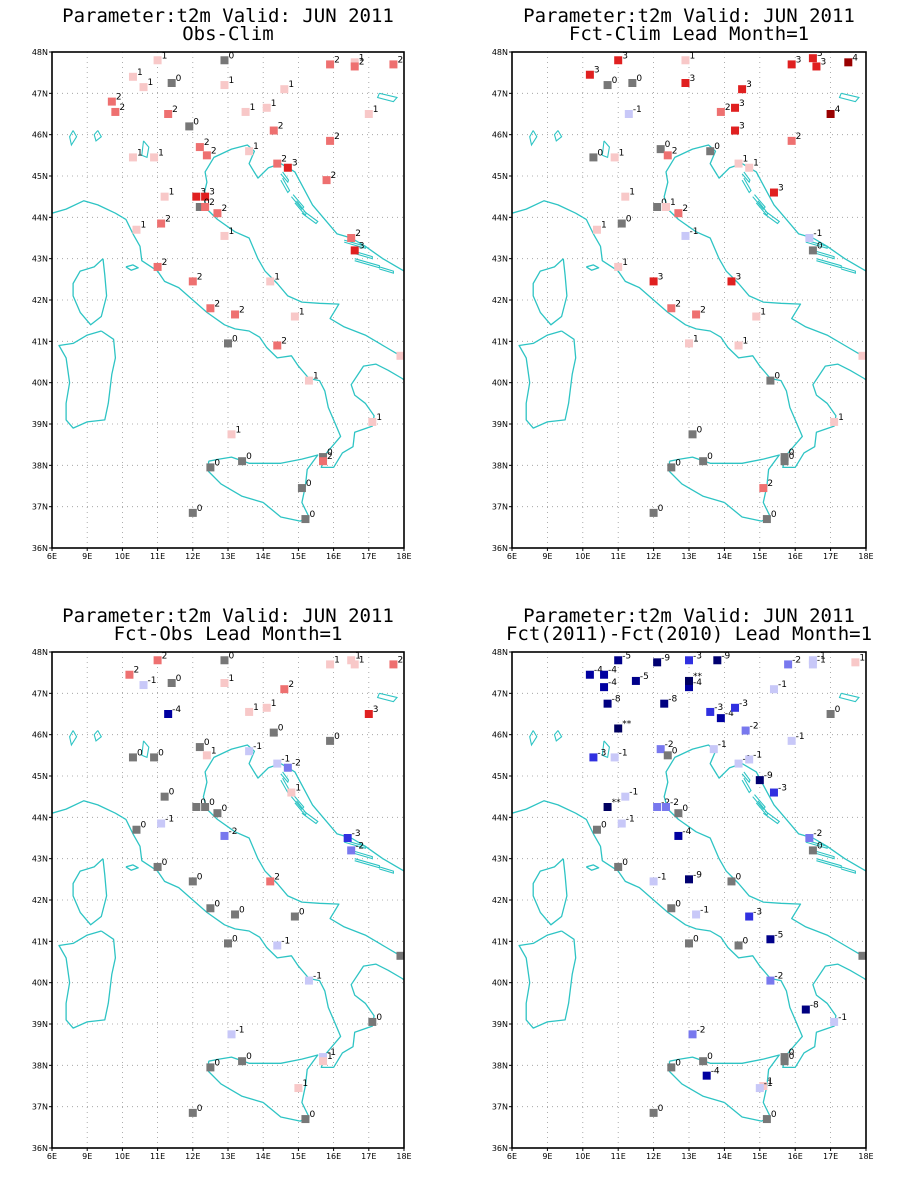 The height and width of the screenshot is (1200, 920). Describe the element at coordinates (500, 983) in the screenshot. I see `y-tick-label: 40N` at that location.